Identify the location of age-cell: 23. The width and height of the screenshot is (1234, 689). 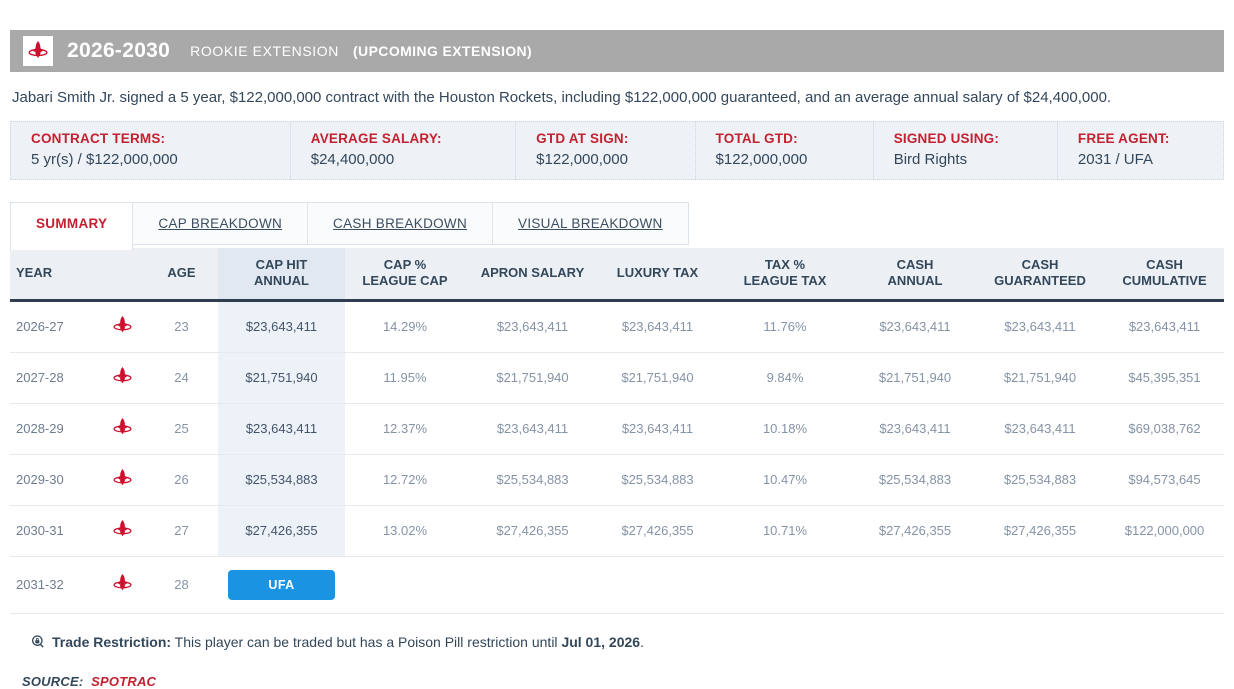
(181, 326).